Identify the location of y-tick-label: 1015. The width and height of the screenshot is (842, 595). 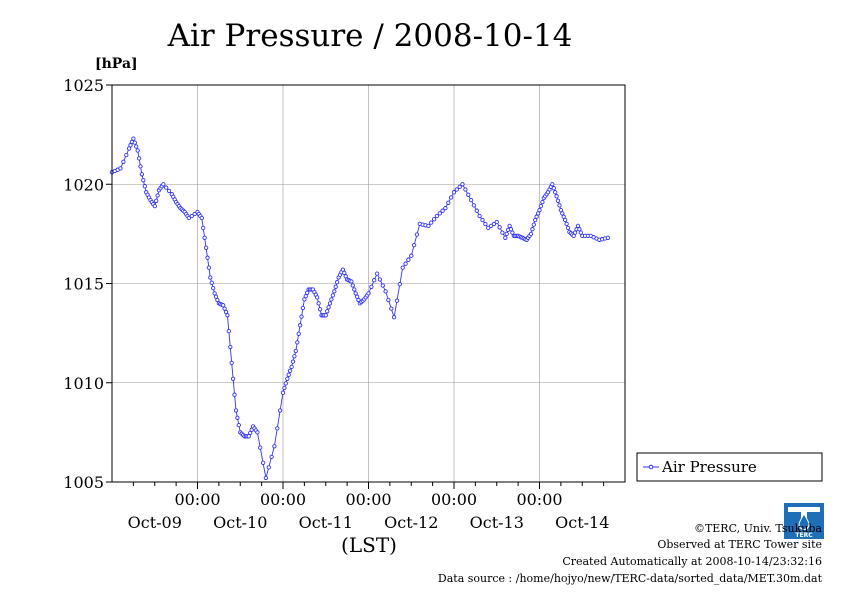
(83, 284).